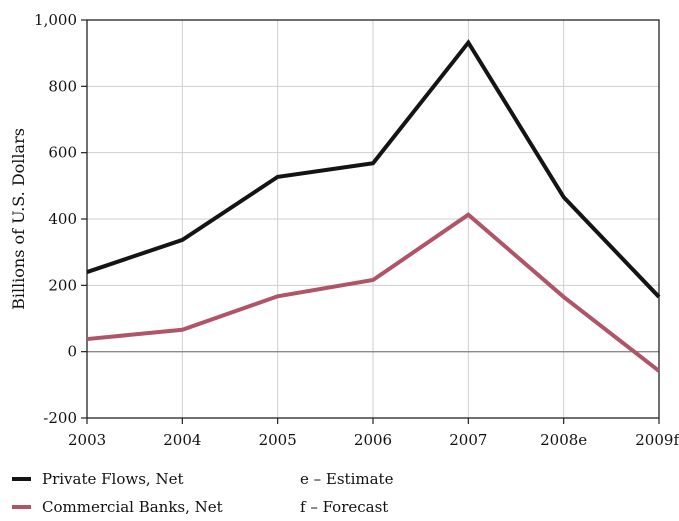 The height and width of the screenshot is (521, 679). I want to click on x-axis-ticks: 2003 2004 2005 2006 2007 2008e 2009f, so click(373, 433).